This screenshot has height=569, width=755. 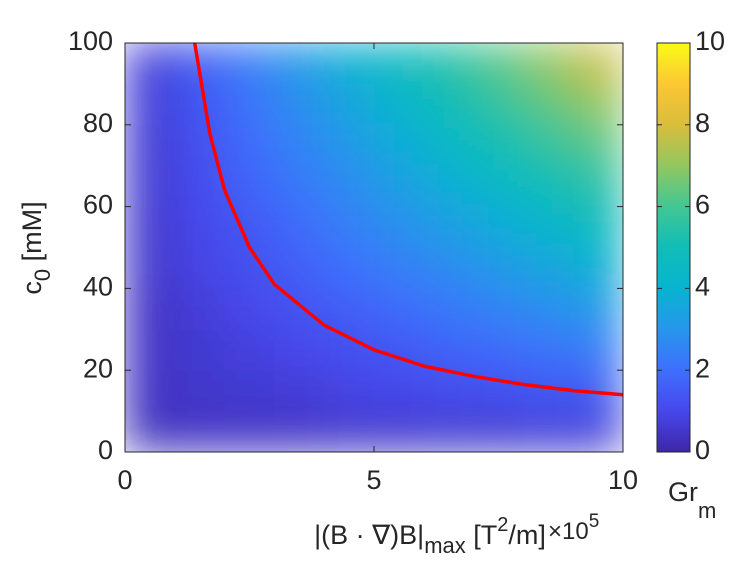 I want to click on y-label-unit: [mM], so click(x=32, y=235).